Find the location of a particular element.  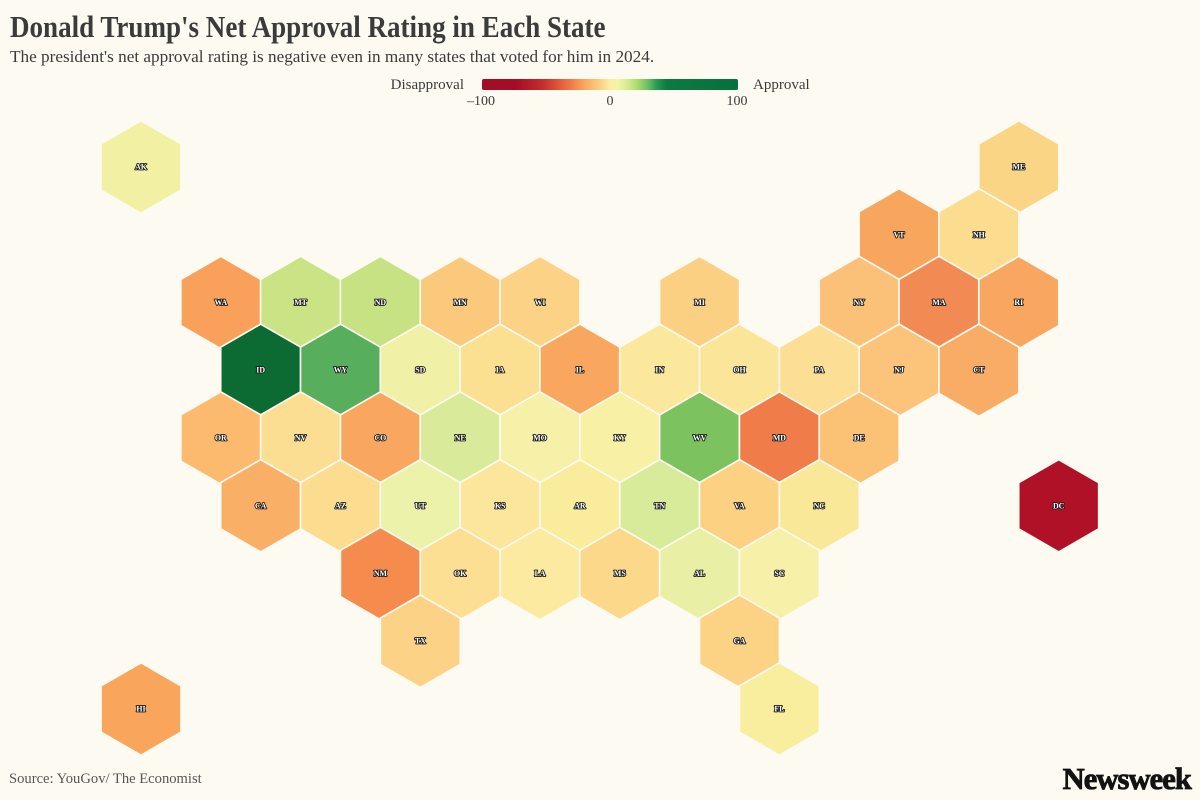

svg-text: NV is located at coordinates (301, 438).